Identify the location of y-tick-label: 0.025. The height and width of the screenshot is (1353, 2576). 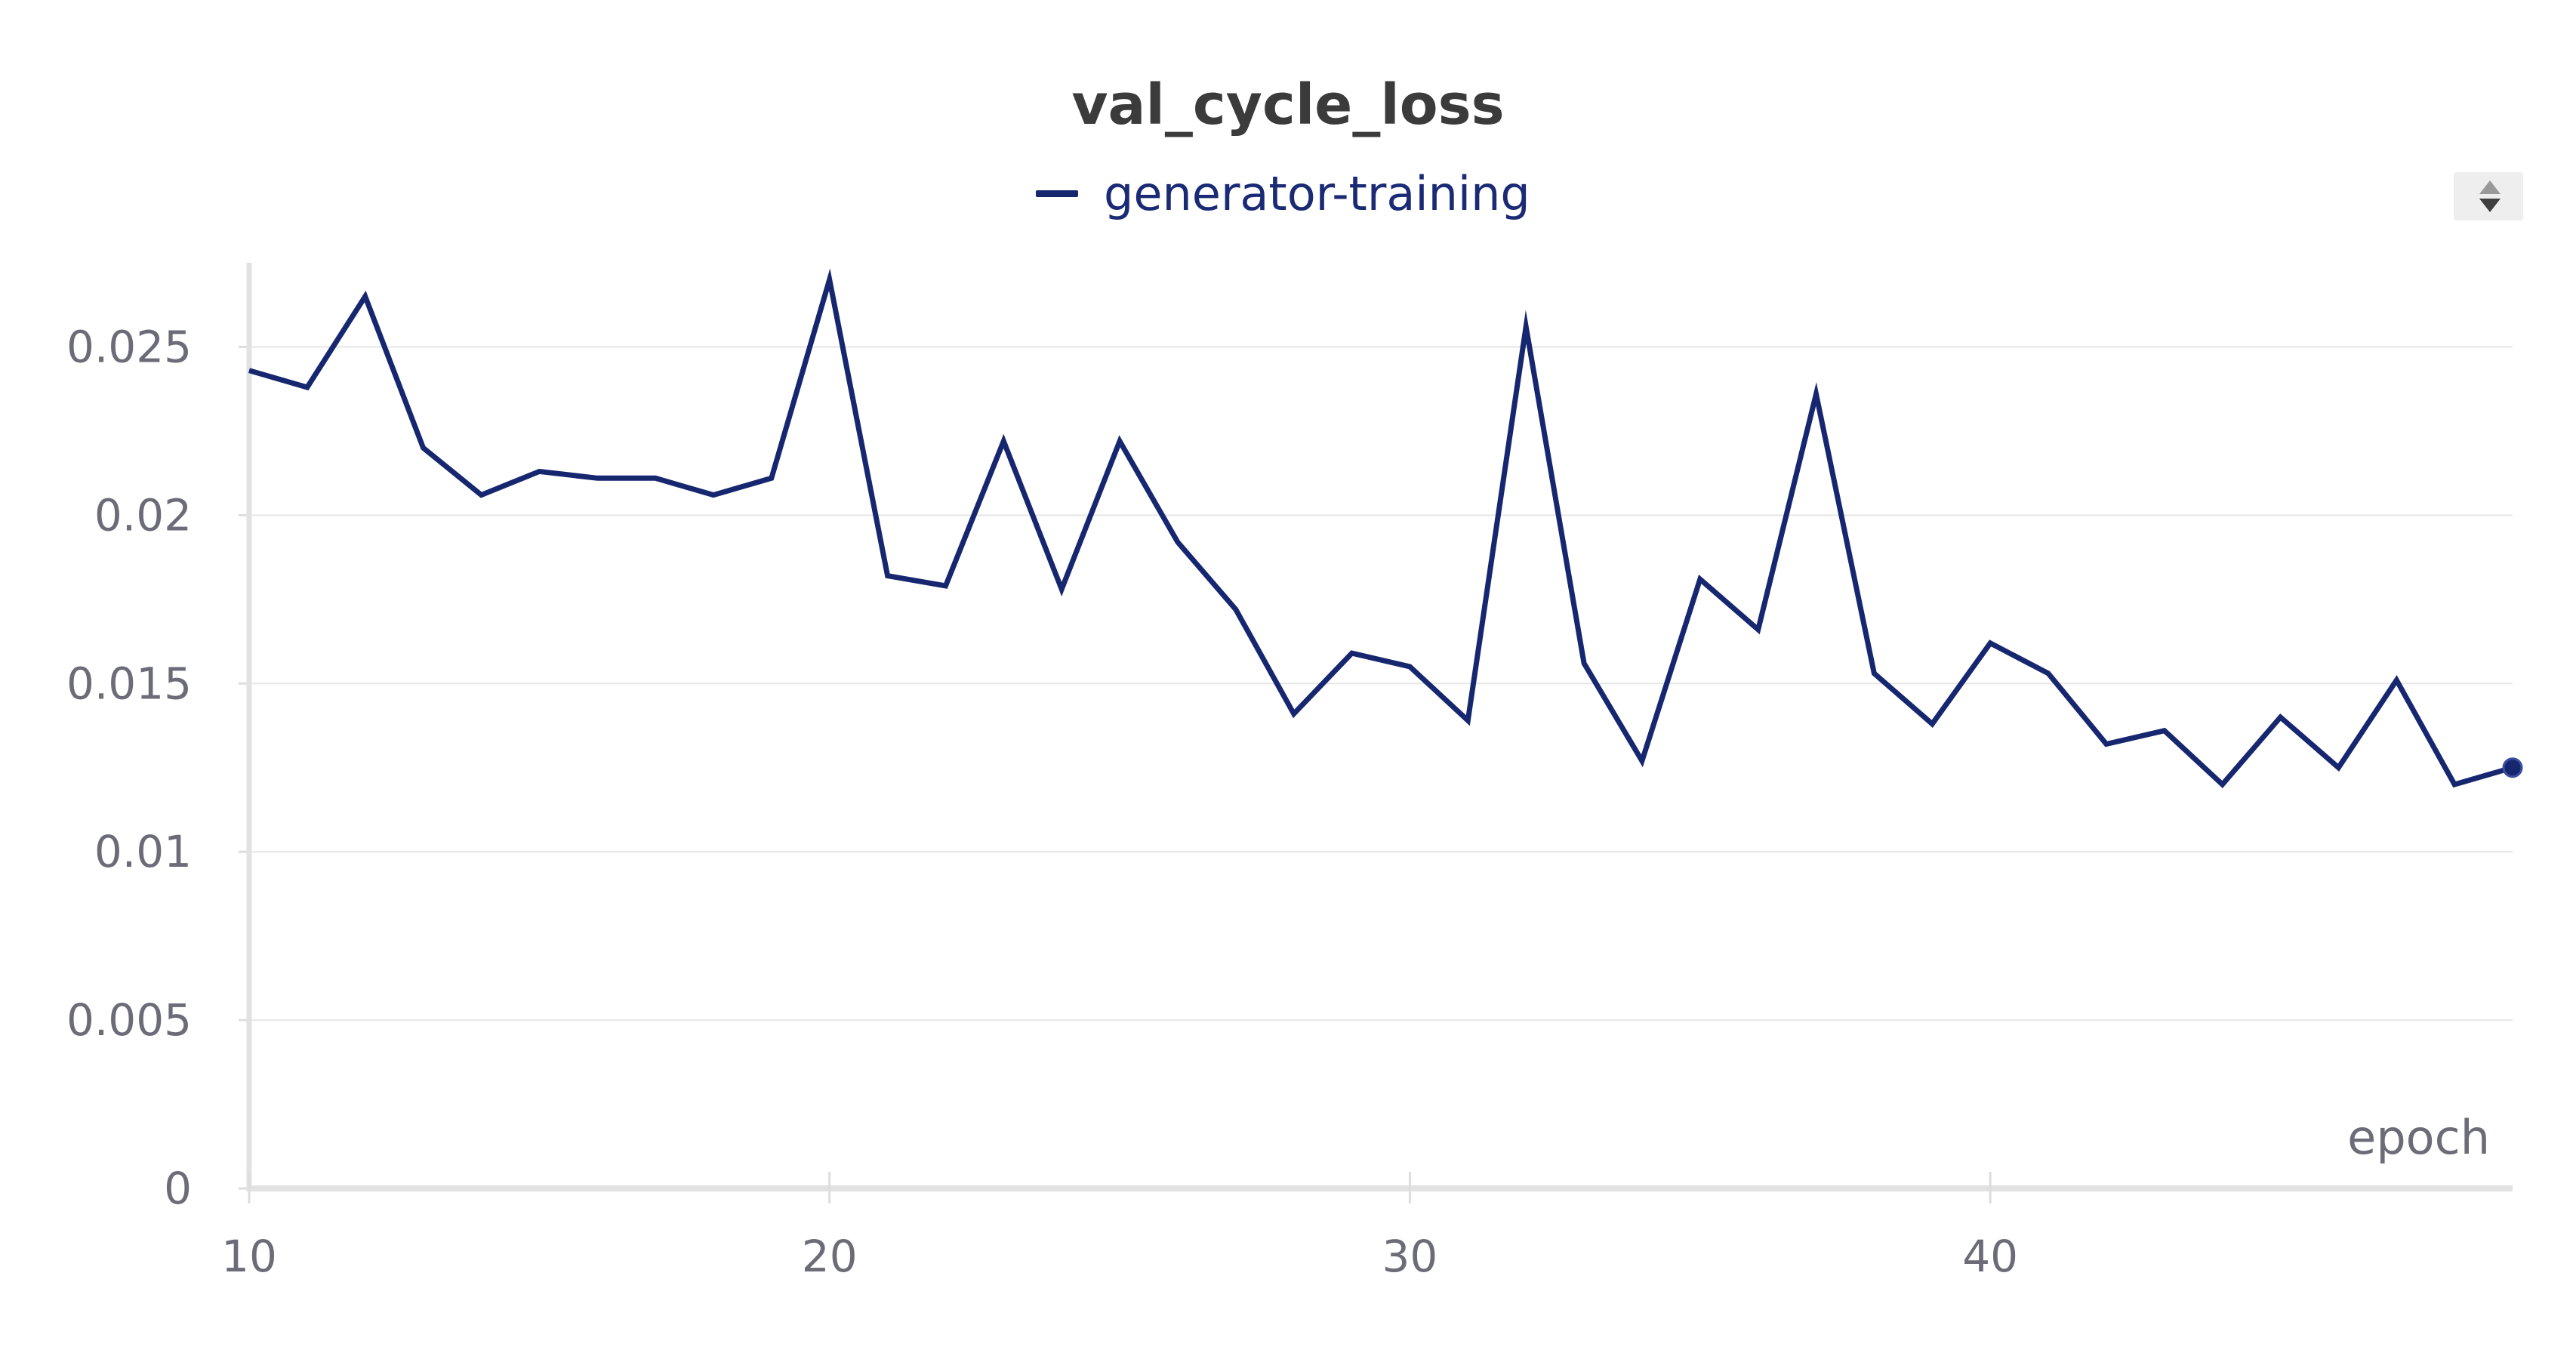
(129, 346).